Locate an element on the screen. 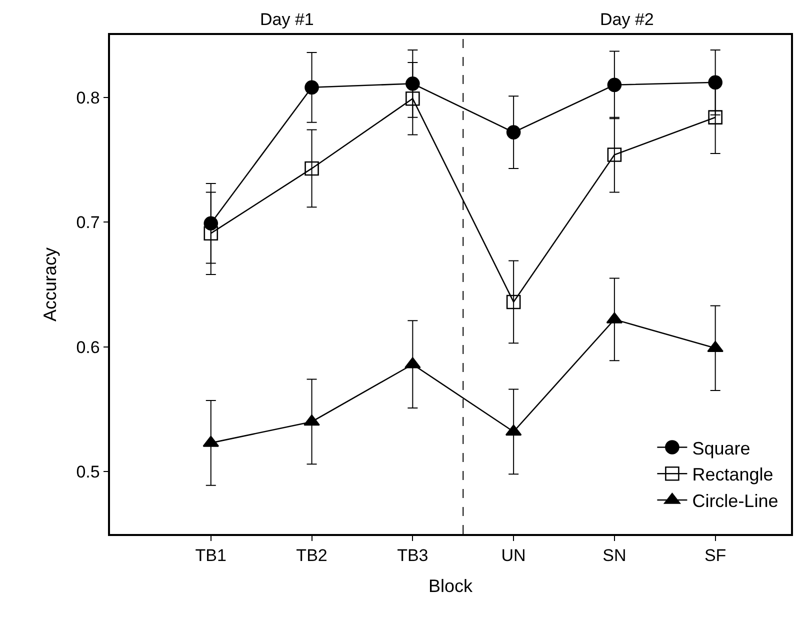  y-tick-label: 0.8 is located at coordinates (88, 98).